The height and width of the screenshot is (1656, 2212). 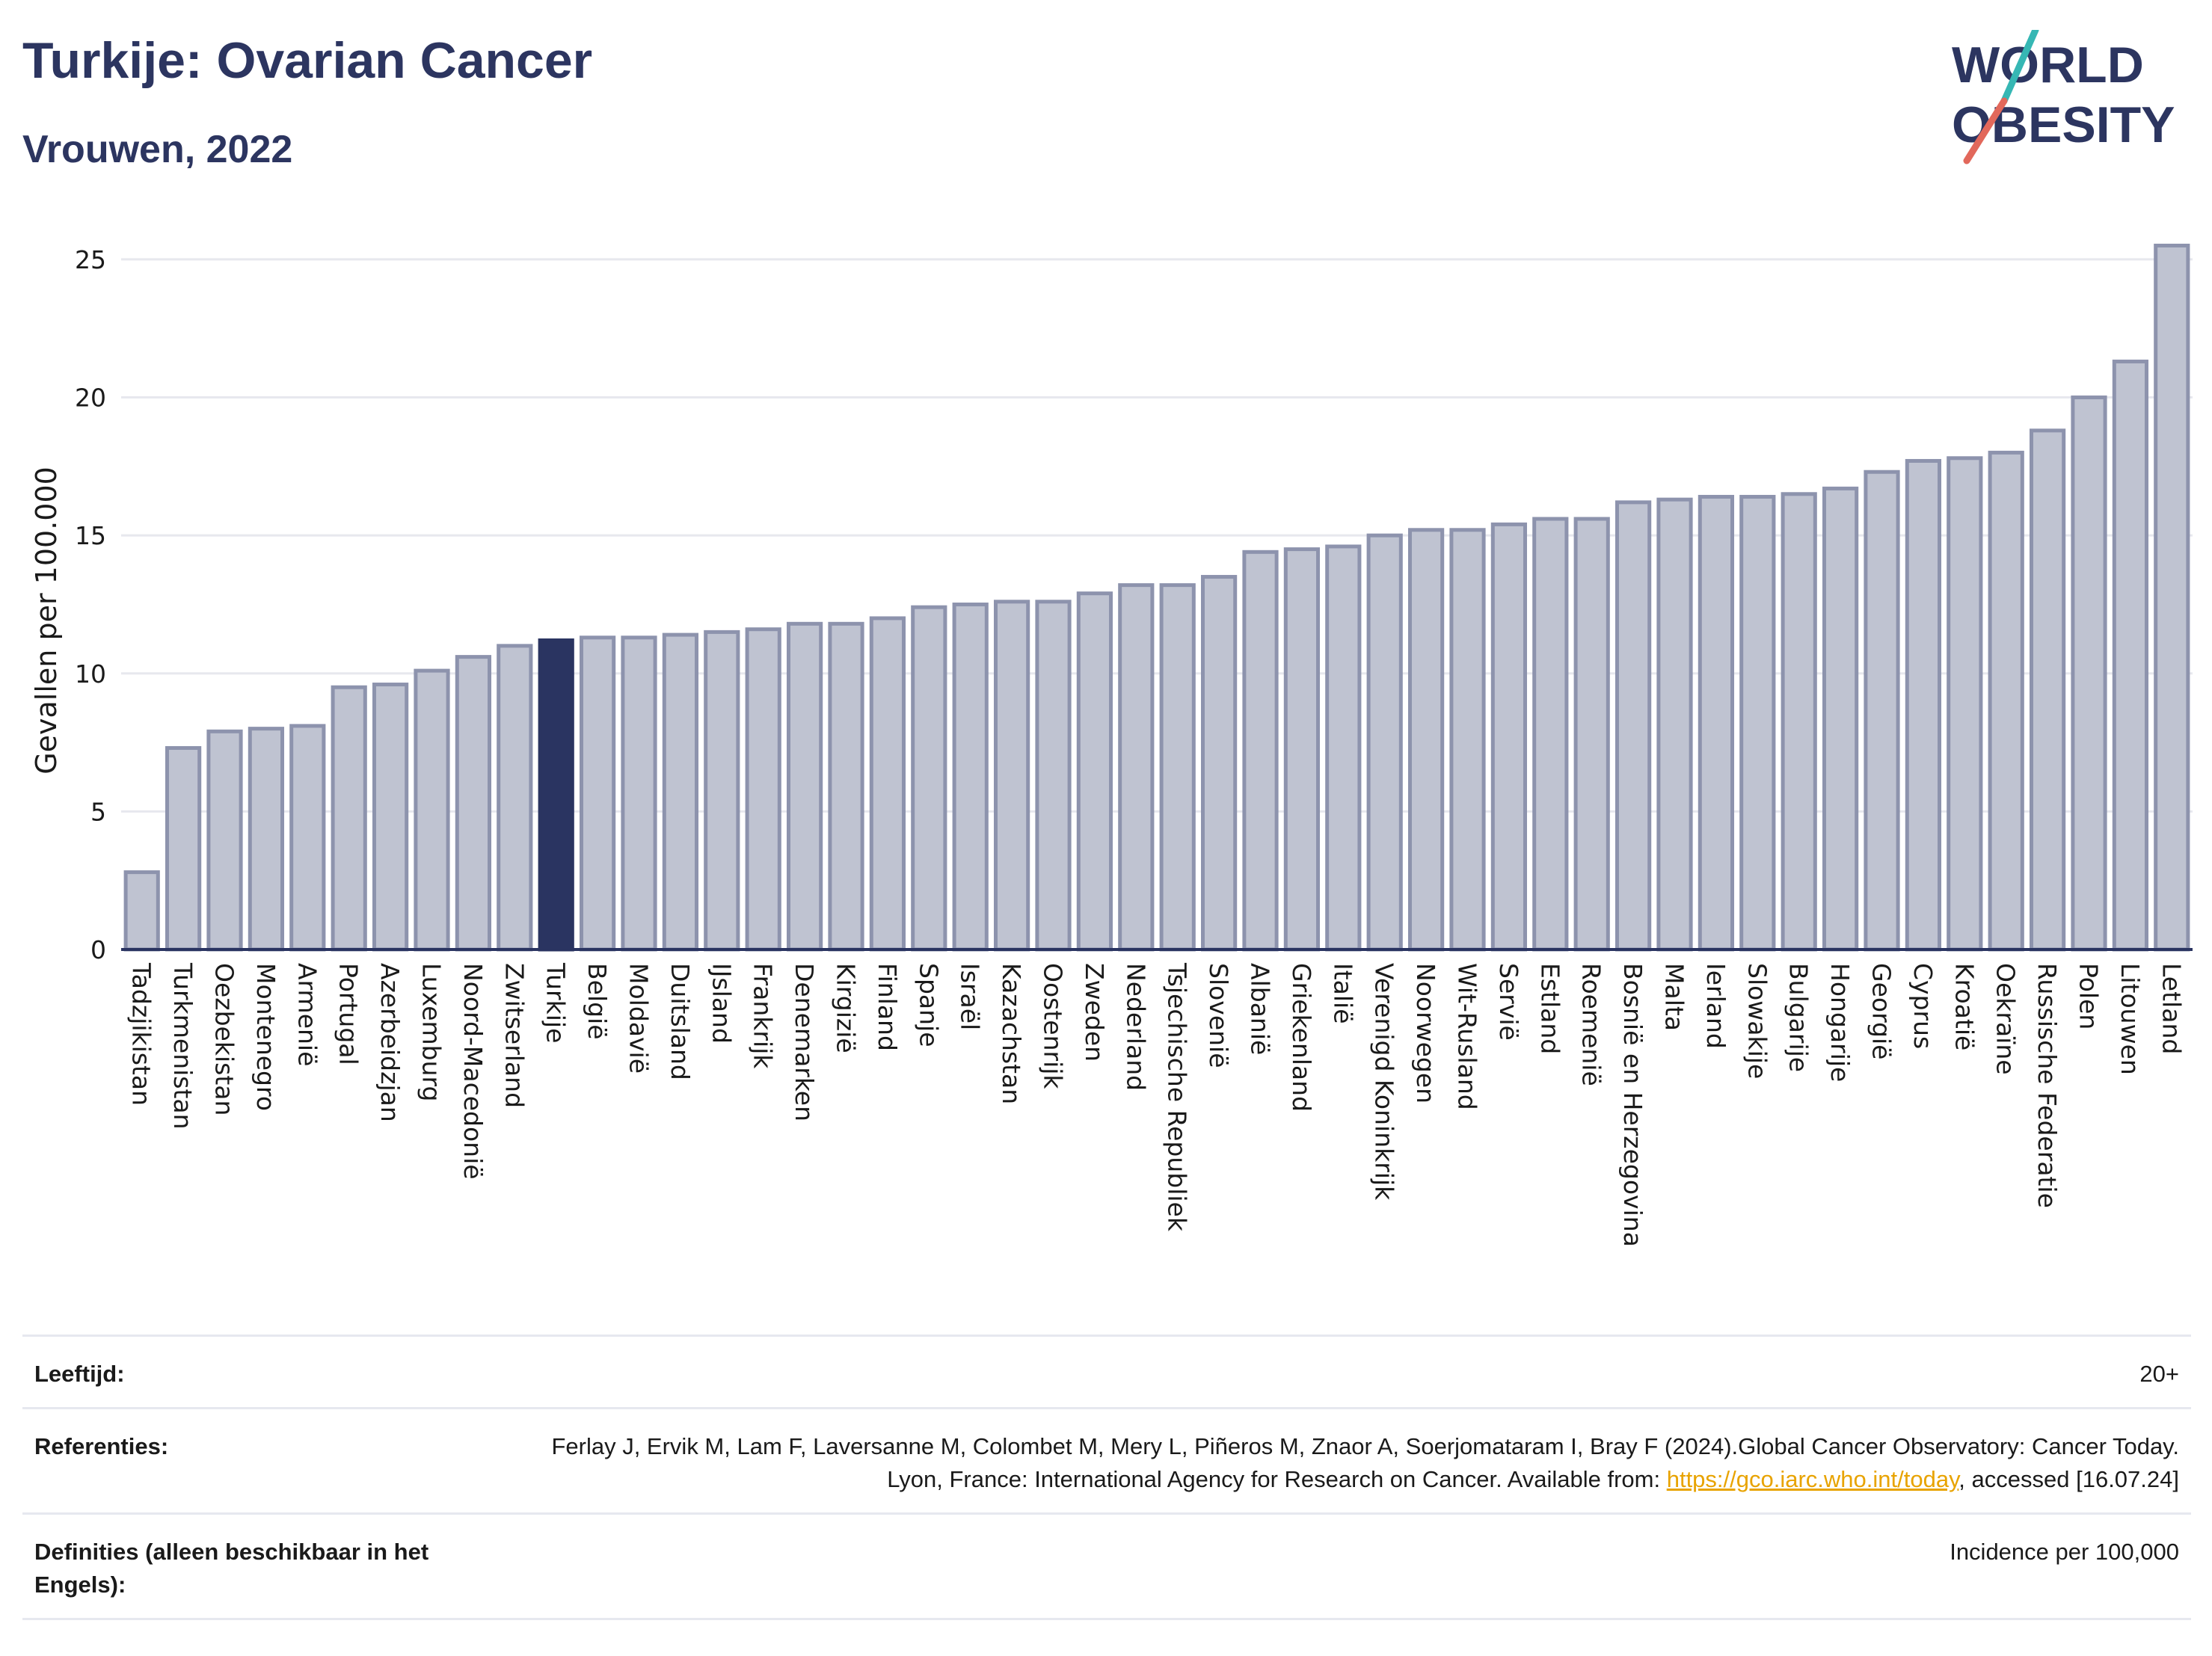 I want to click on bar-ierland, so click(x=1716, y=723).